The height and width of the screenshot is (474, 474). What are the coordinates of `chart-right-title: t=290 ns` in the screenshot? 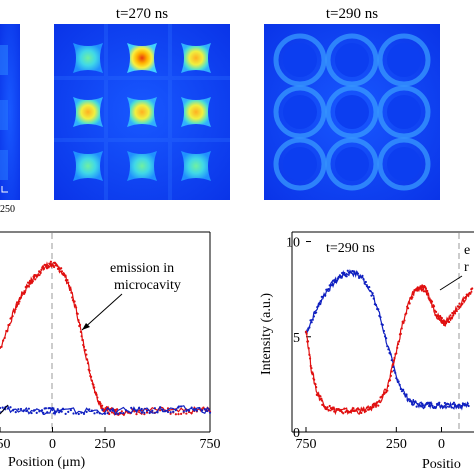 It's located at (350, 248).